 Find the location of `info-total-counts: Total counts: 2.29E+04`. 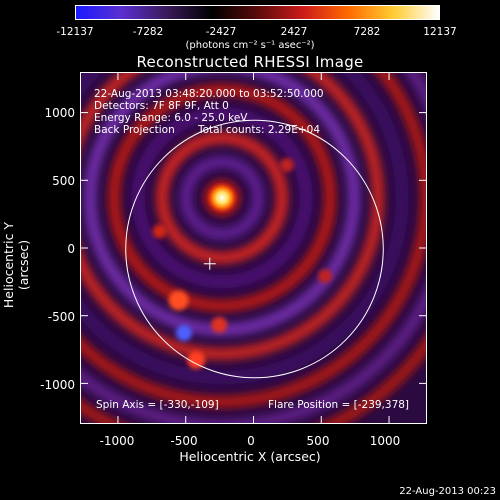

info-total-counts: Total counts: 2.29E+04 is located at coordinates (259, 130).